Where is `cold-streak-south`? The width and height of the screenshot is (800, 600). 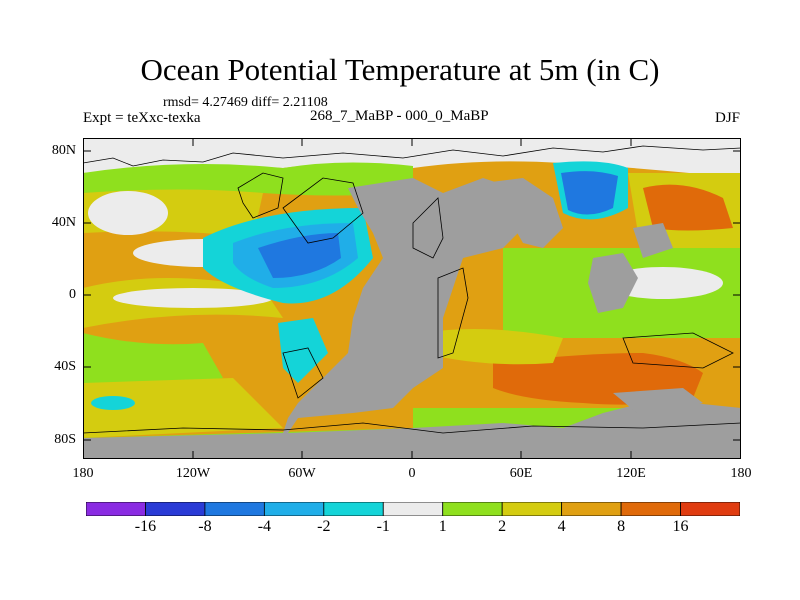
cold-streak-south is located at coordinates (303, 350).